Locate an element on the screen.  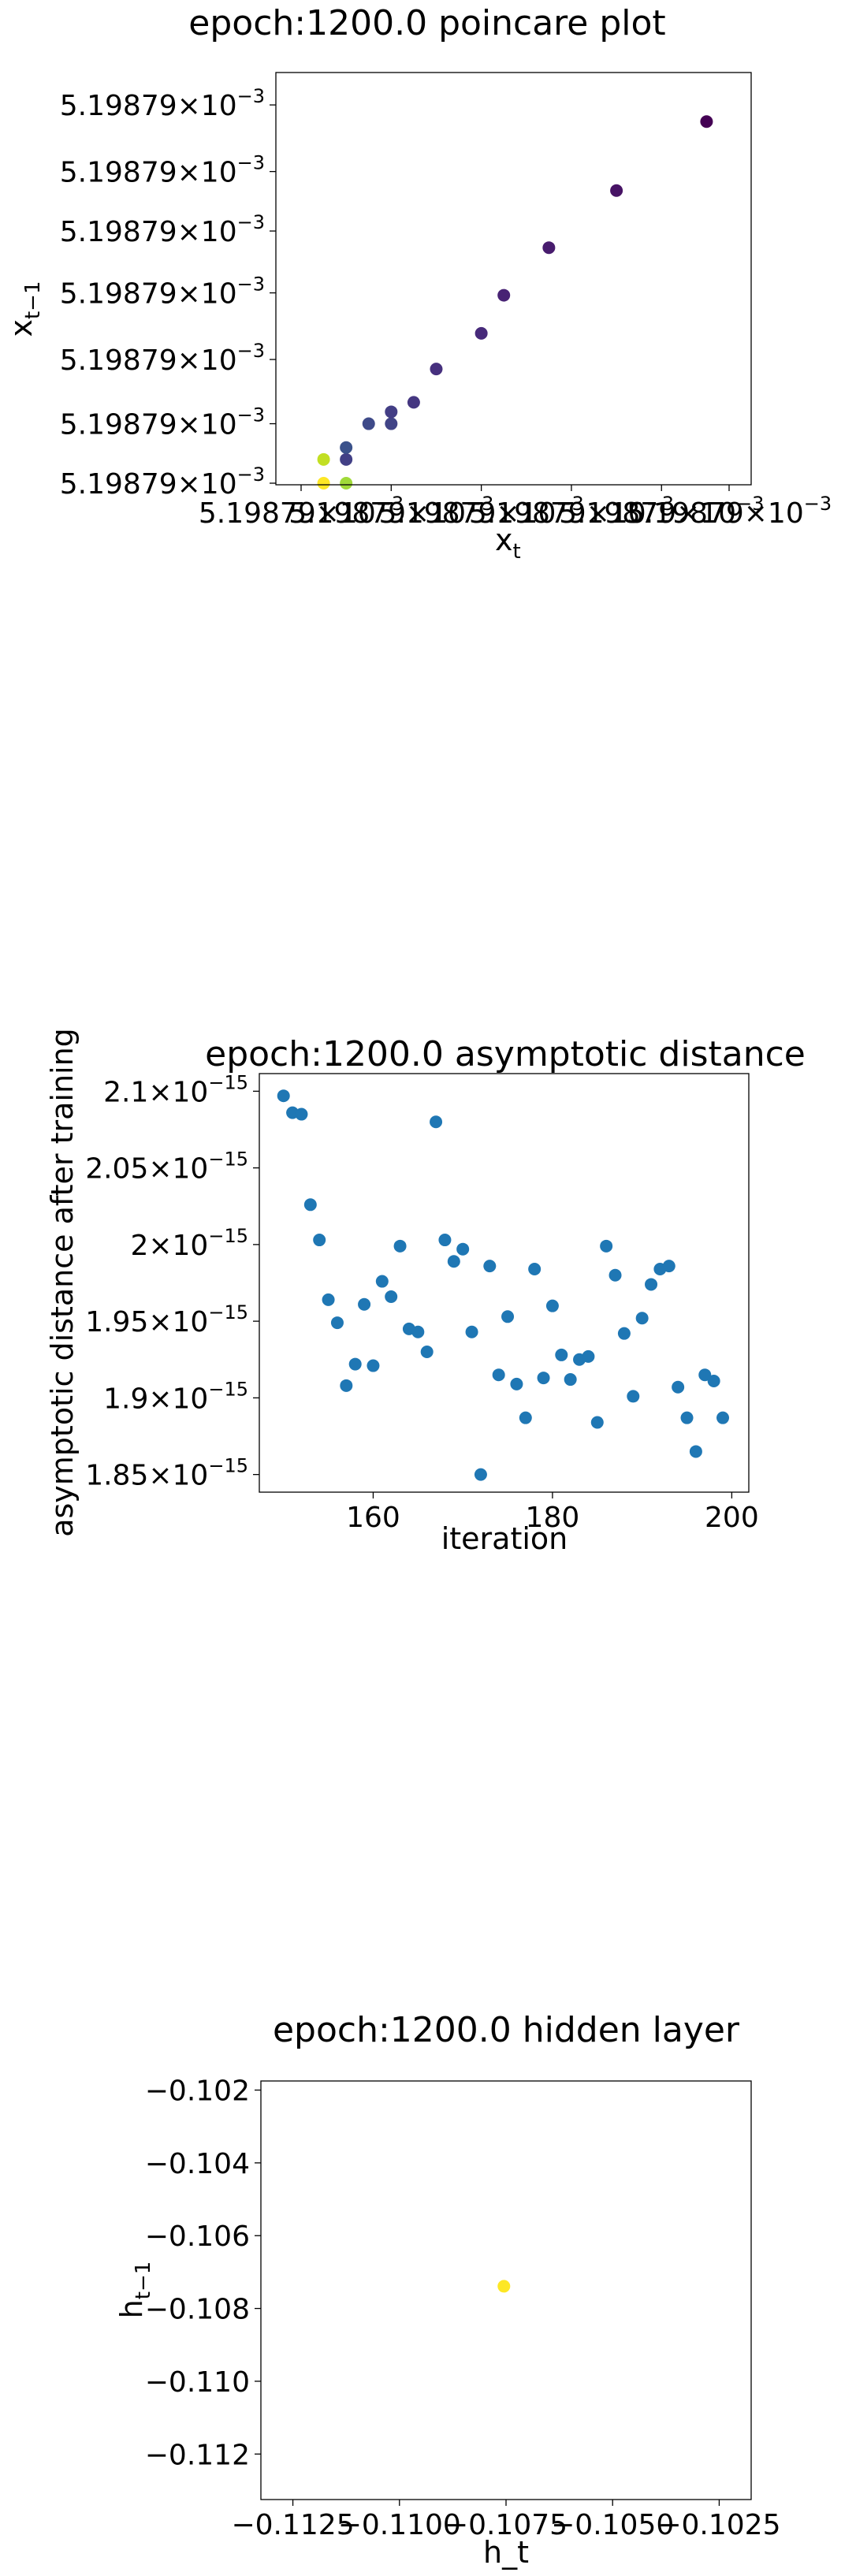
hidden-layer-x-tick-label-3: −0.1050 is located at coordinates (612, 2525).